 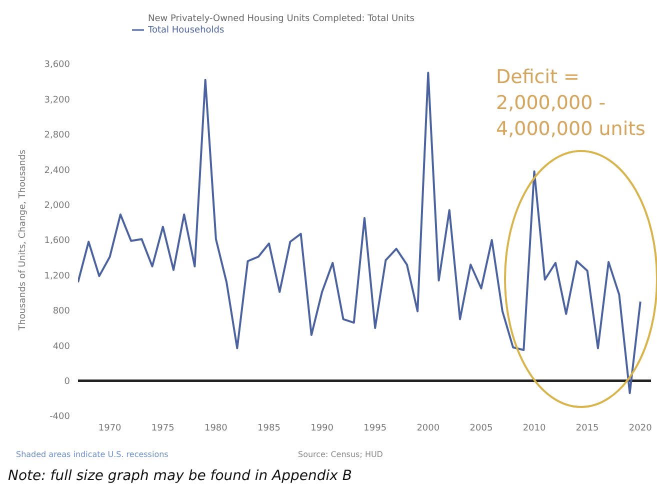 What do you see at coordinates (587, 428) in the screenshot?
I see `x-tick-label: 2015` at bounding box center [587, 428].